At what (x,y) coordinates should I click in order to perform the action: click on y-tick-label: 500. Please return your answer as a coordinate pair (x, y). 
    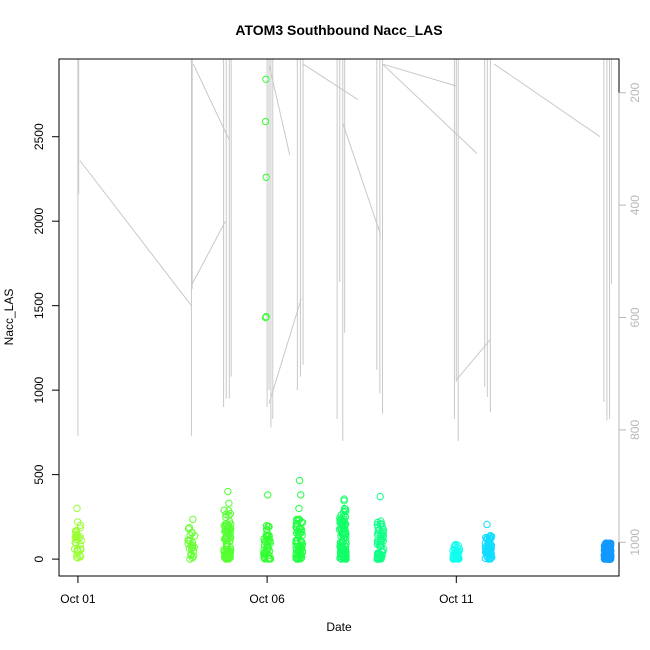
    Looking at the image, I should click on (39, 474).